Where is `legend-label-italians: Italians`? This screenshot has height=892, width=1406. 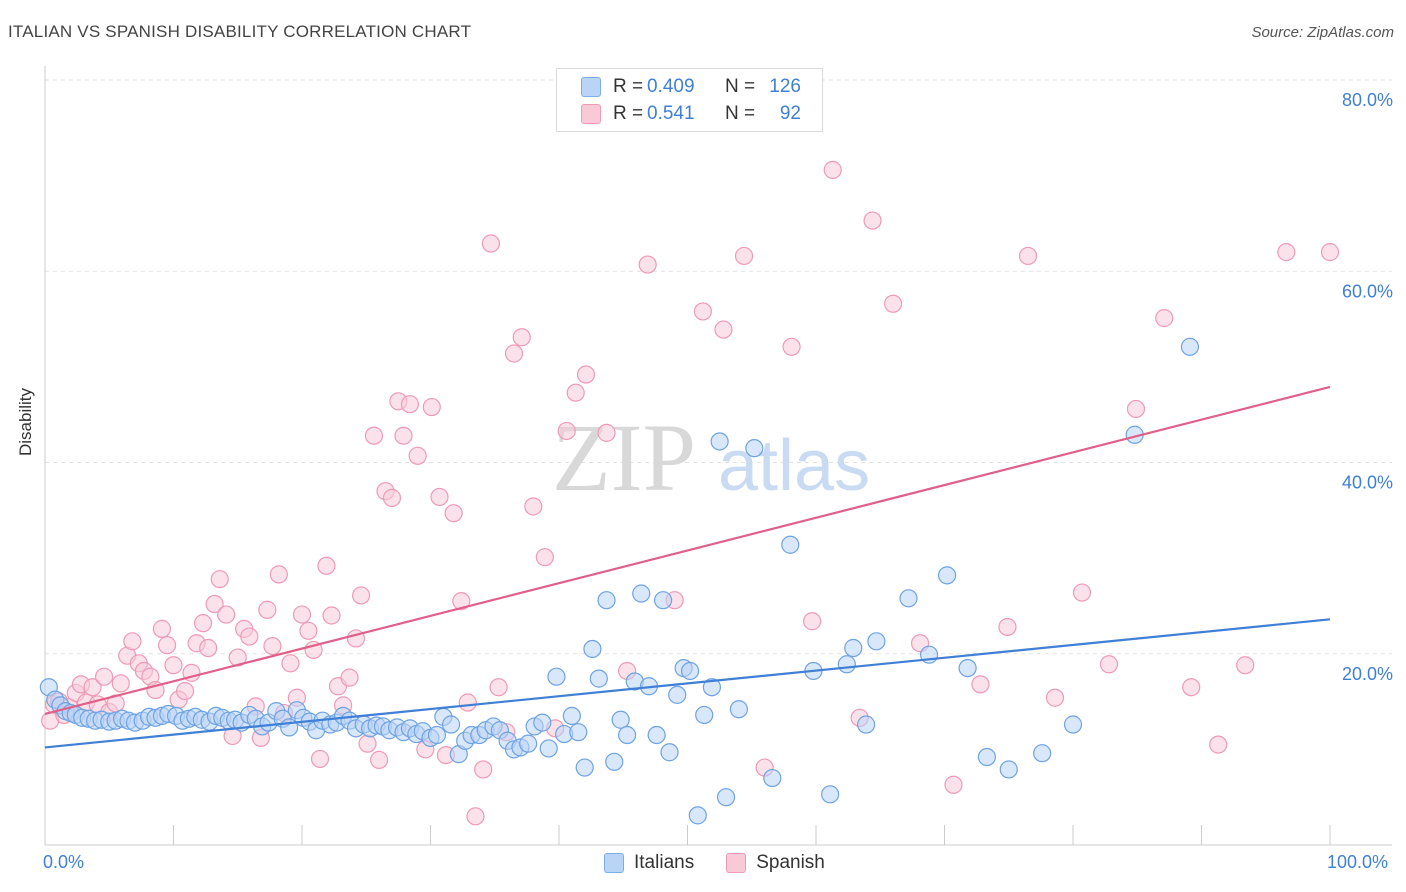
legend-label-italians: Italians is located at coordinates (664, 862).